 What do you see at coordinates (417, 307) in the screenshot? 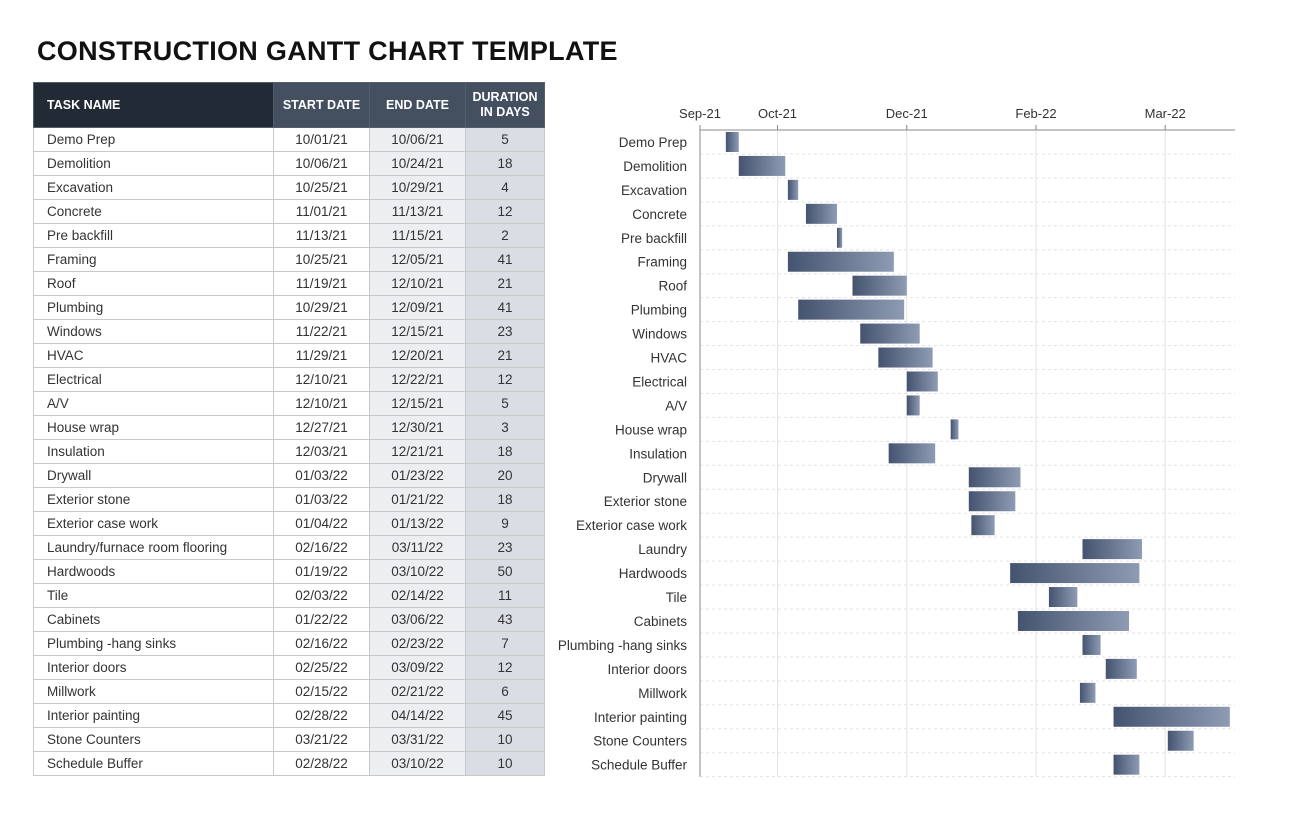
I see `end-date-cell: 12/09/21` at bounding box center [417, 307].